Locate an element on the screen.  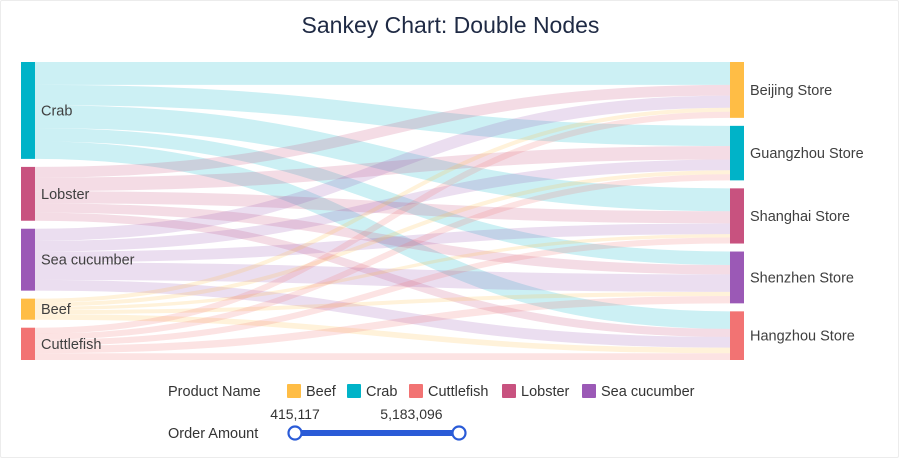
legend-label-sea-cucumber: Sea cucumber is located at coordinates (648, 392).